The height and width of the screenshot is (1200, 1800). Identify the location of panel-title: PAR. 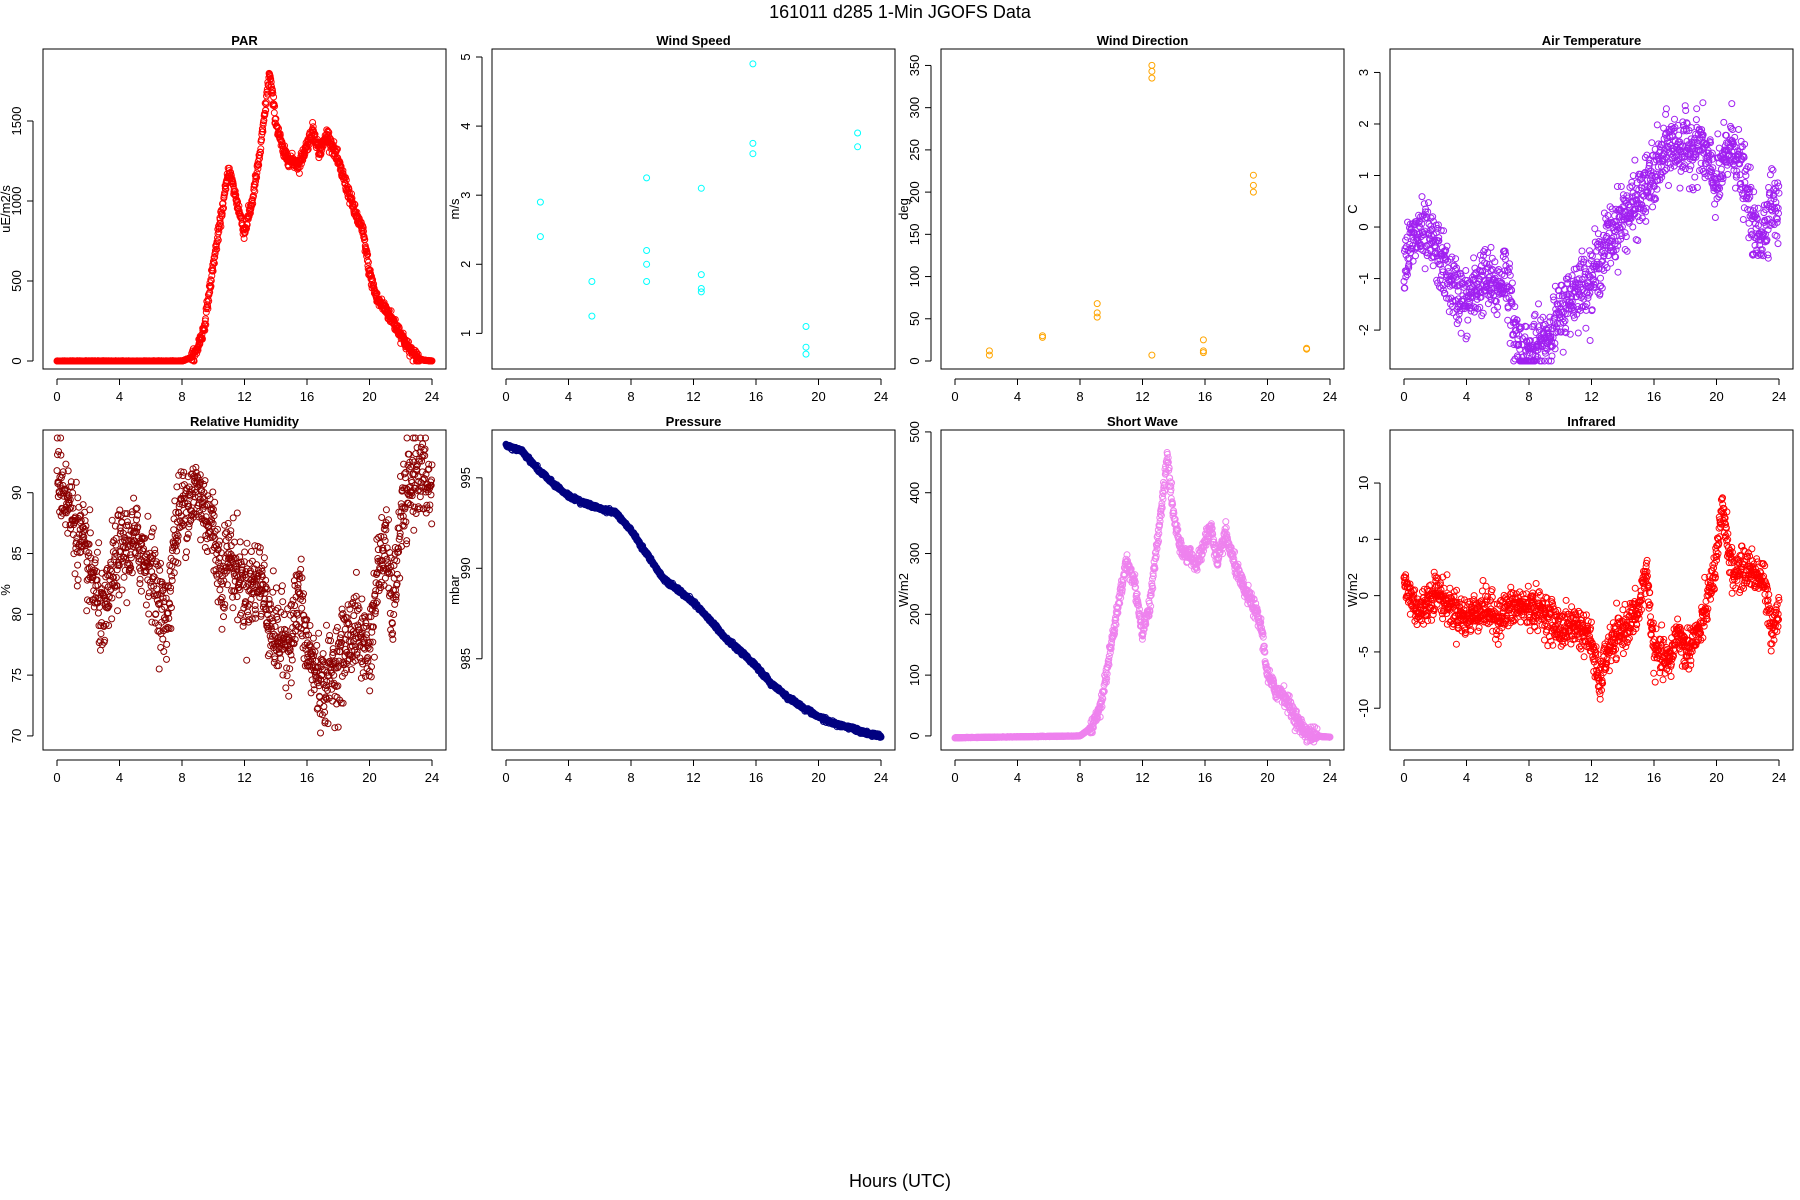
(244, 40).